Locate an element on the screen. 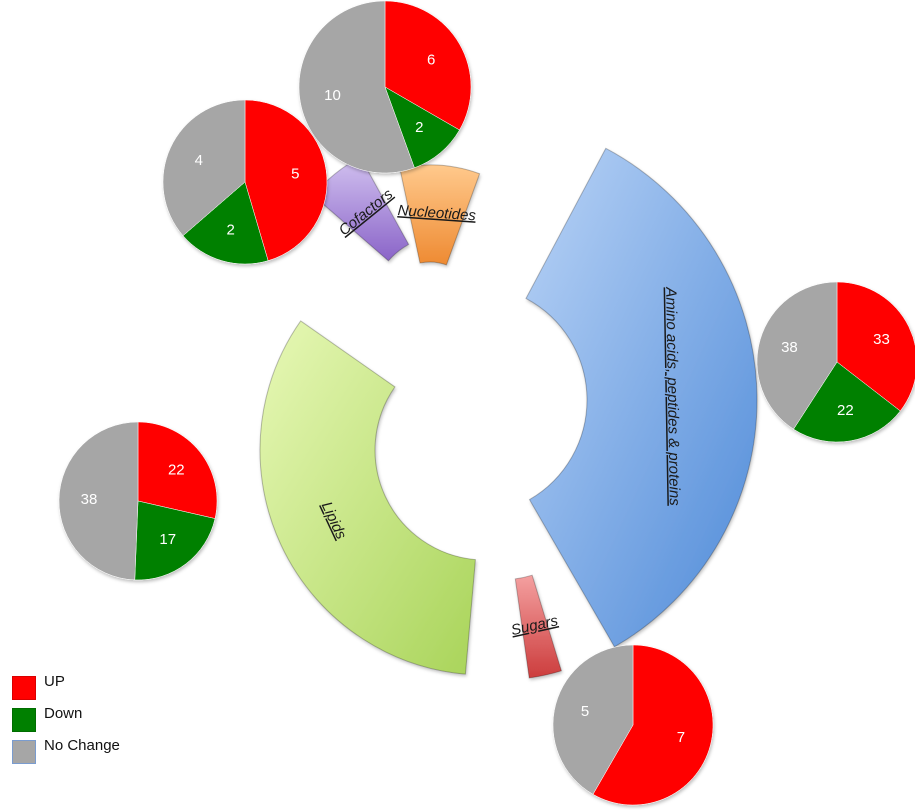 The image size is (915, 810). legend-label-up: UP is located at coordinates (54, 681).